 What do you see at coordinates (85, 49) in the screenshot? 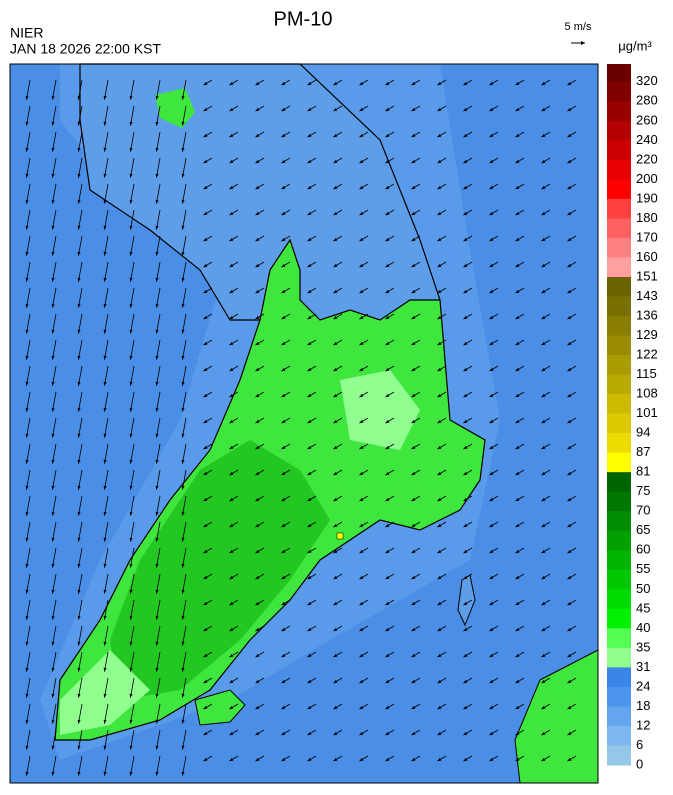
I see `timestamp: JAN 18 2026 22:00 KST` at bounding box center [85, 49].